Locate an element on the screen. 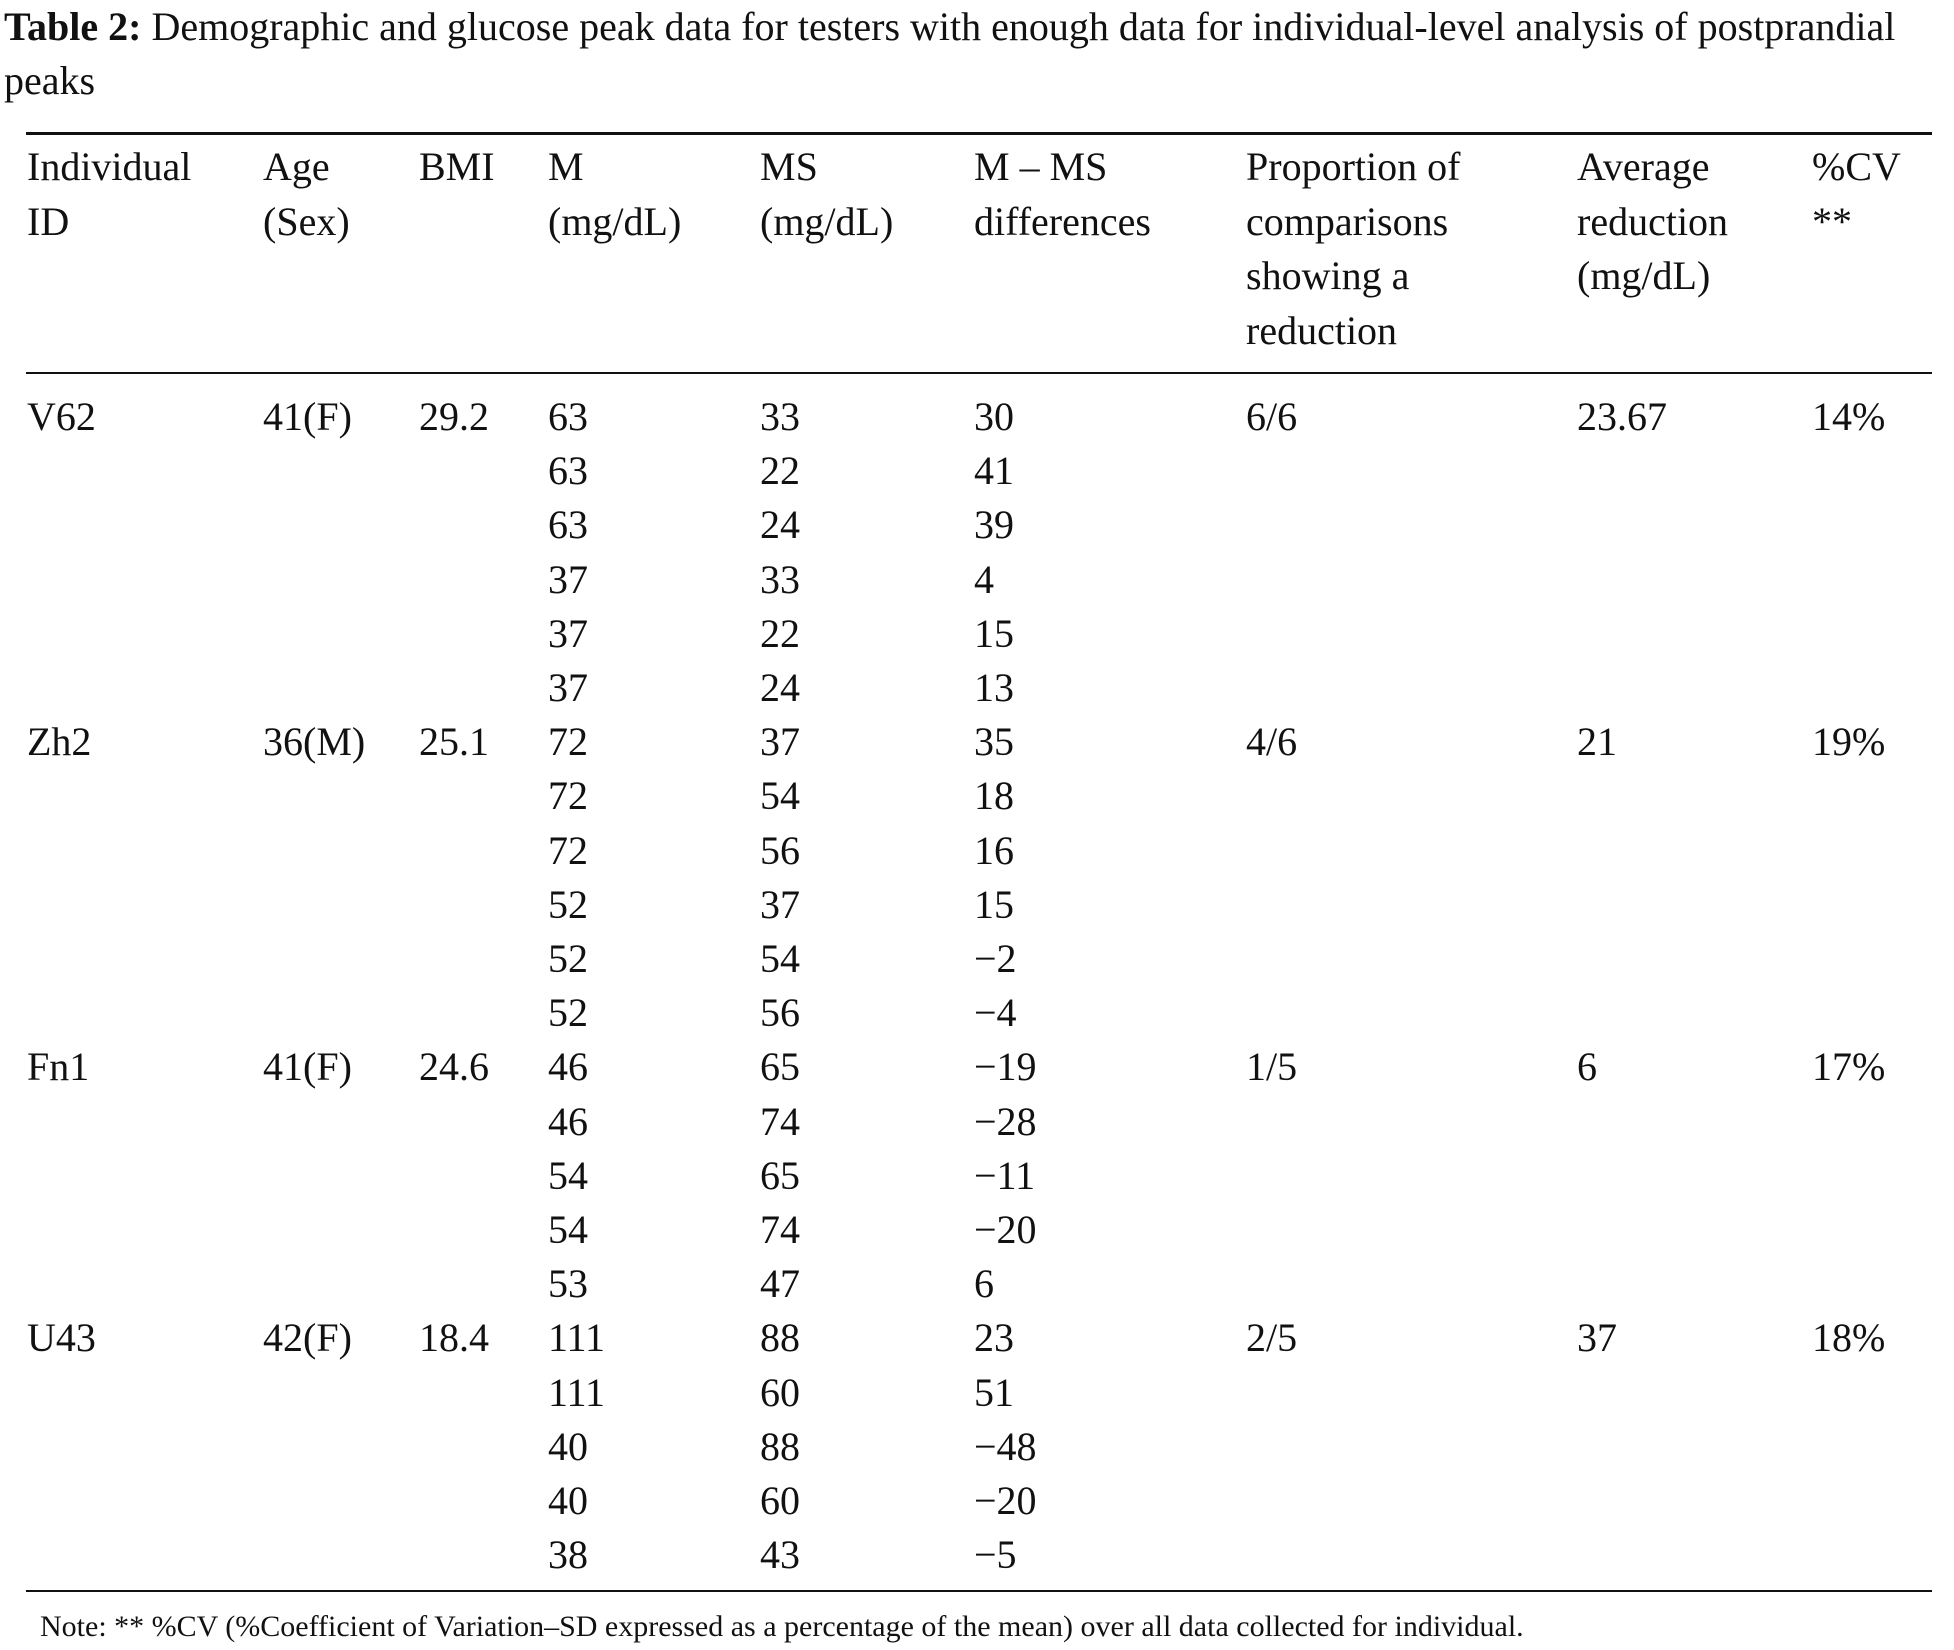  header-proportion-line: Proportion of is located at coordinates (1353, 166).